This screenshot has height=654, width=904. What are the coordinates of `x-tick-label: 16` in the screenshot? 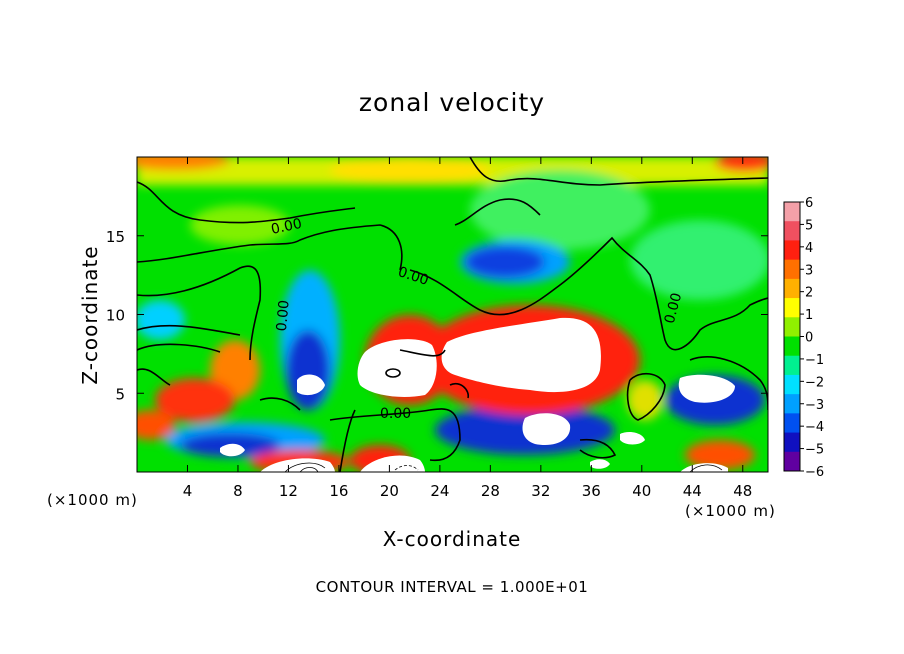 It's located at (338, 491).